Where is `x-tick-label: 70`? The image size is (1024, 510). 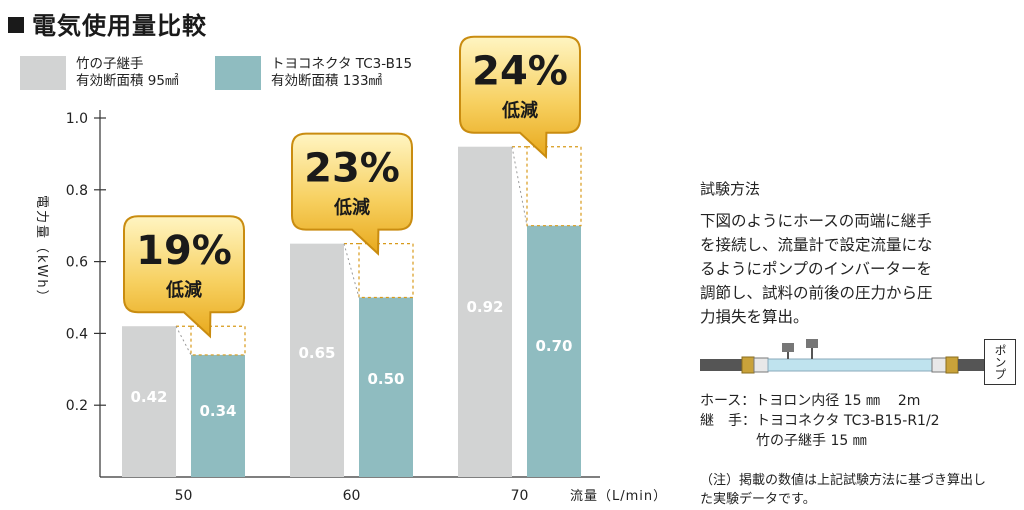 x-tick-label: 70 is located at coordinates (520, 496).